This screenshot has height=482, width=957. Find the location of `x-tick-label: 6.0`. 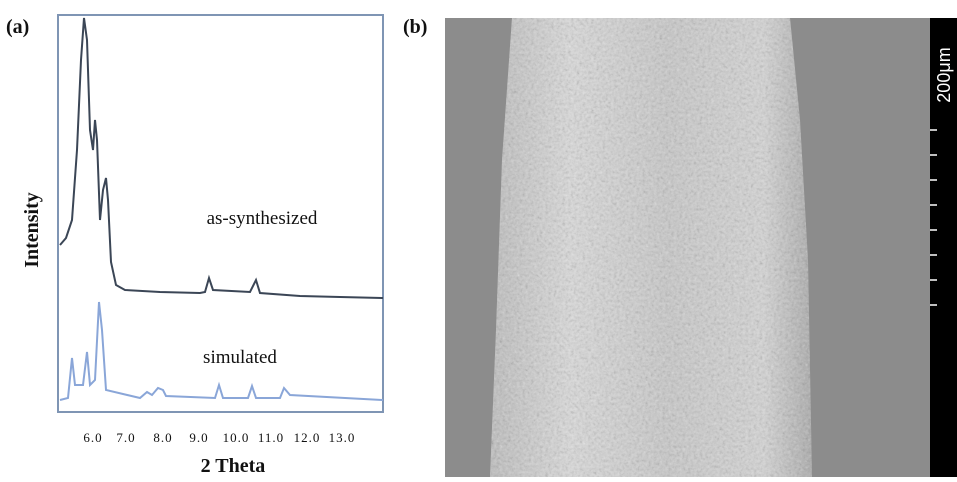

x-tick-label: 6.0 is located at coordinates (92, 437).